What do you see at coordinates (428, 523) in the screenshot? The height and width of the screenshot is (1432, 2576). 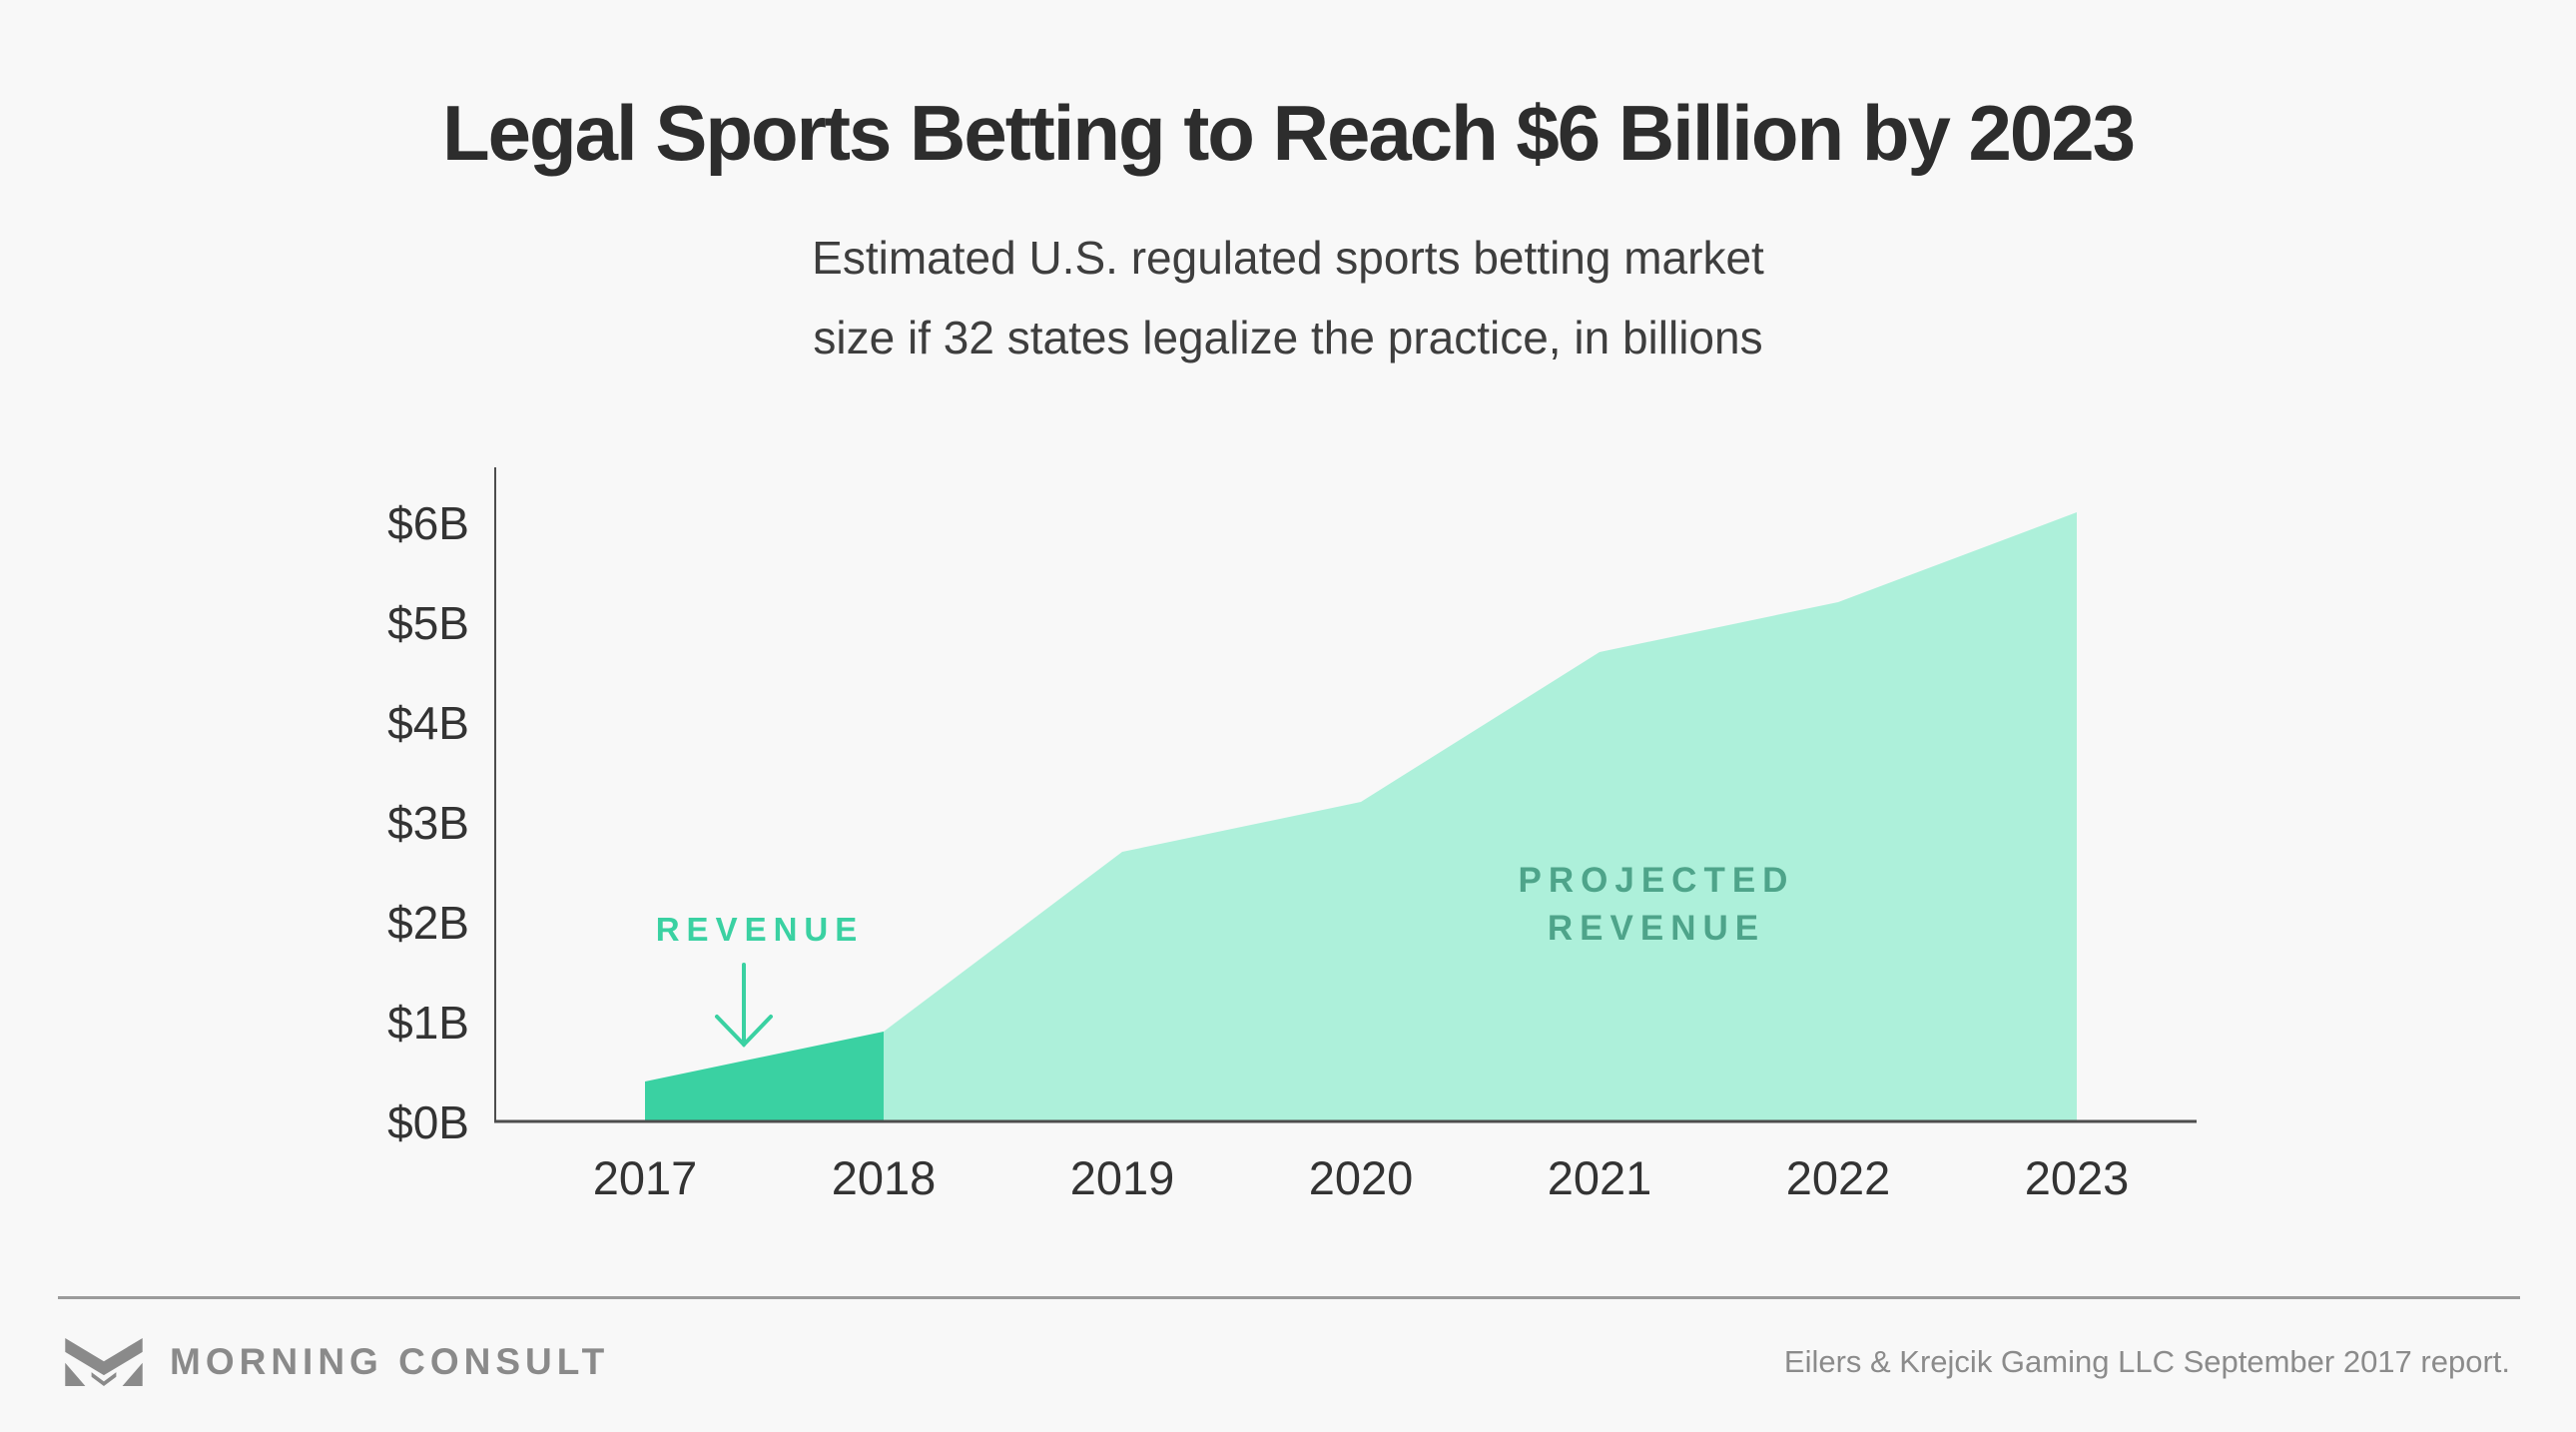 I see `y-tick-label: $6B` at bounding box center [428, 523].